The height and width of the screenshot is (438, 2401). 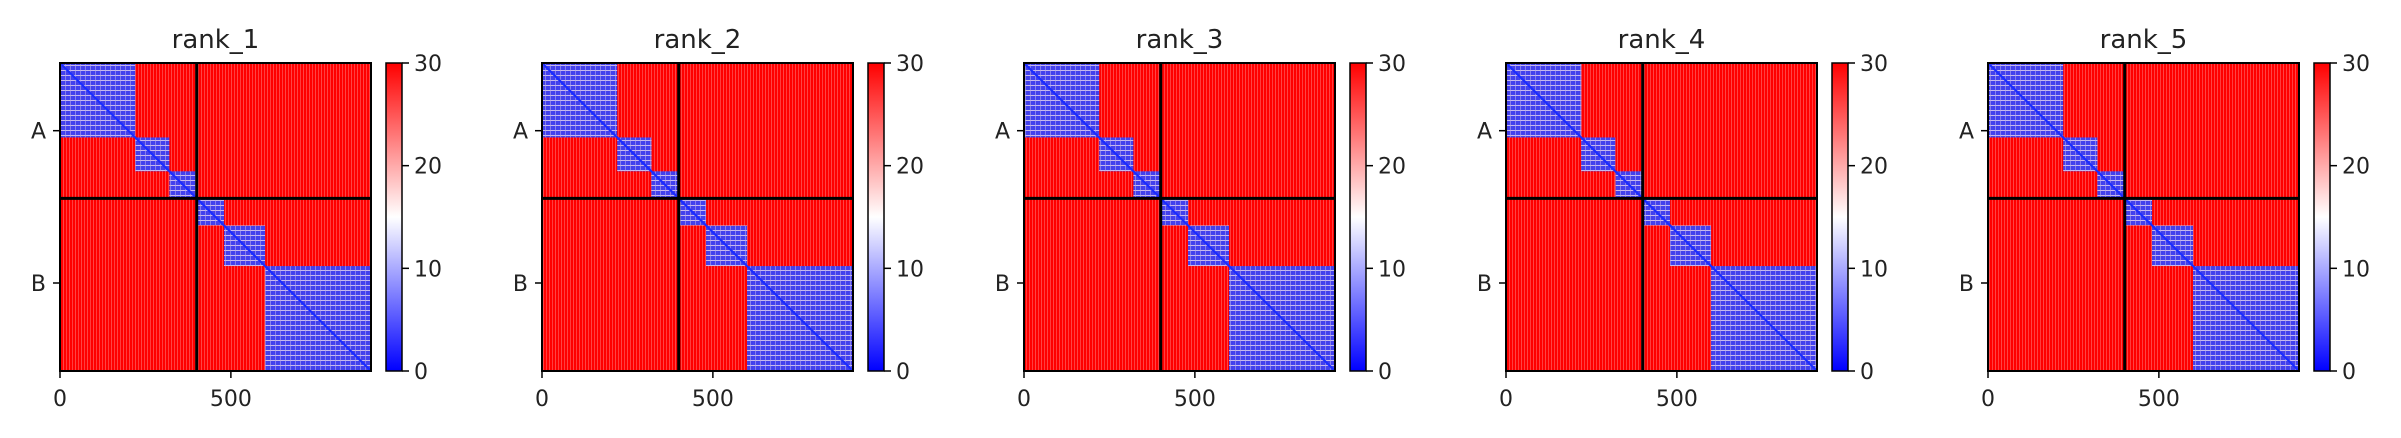 What do you see at coordinates (1180, 40) in the screenshot?
I see `panel-title: rank_3` at bounding box center [1180, 40].